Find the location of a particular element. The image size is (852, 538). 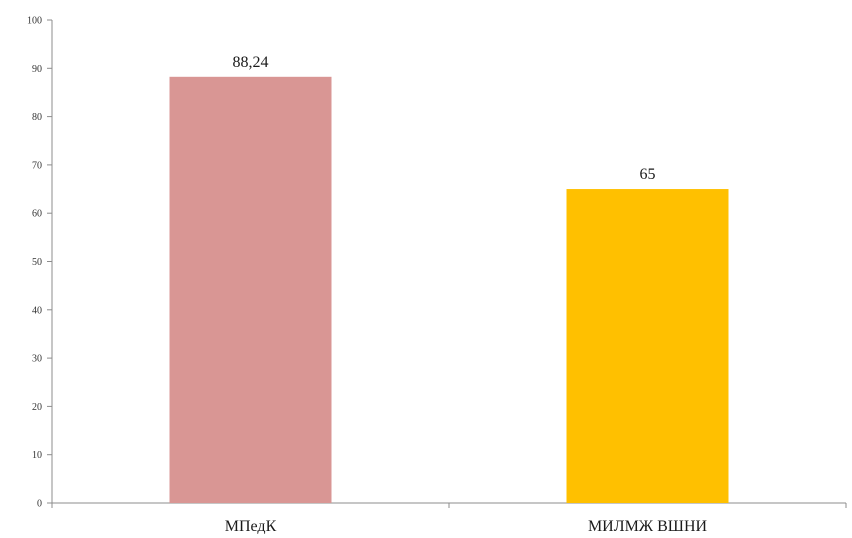

y-tick-label: 50 is located at coordinates (37, 262).